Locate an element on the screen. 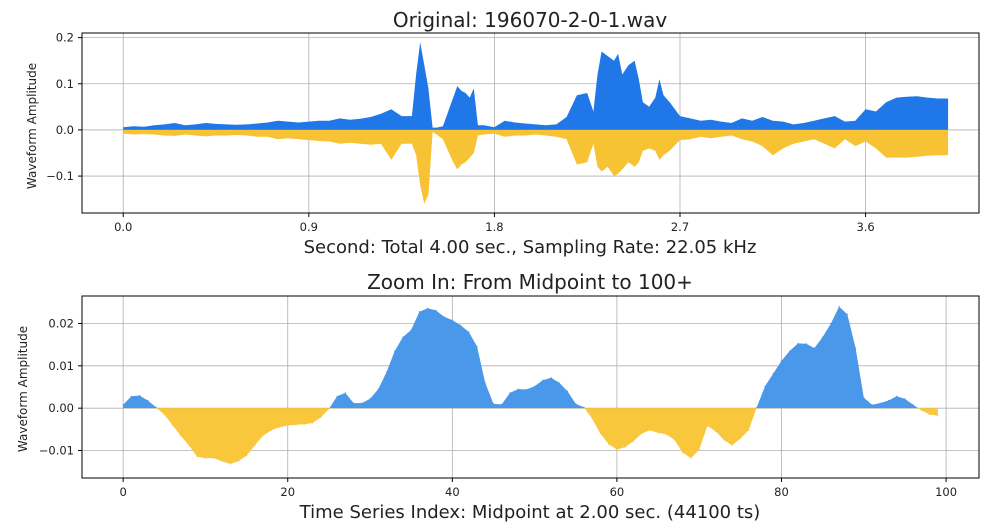  y-tick-label: 0.00 is located at coordinates (61, 408).